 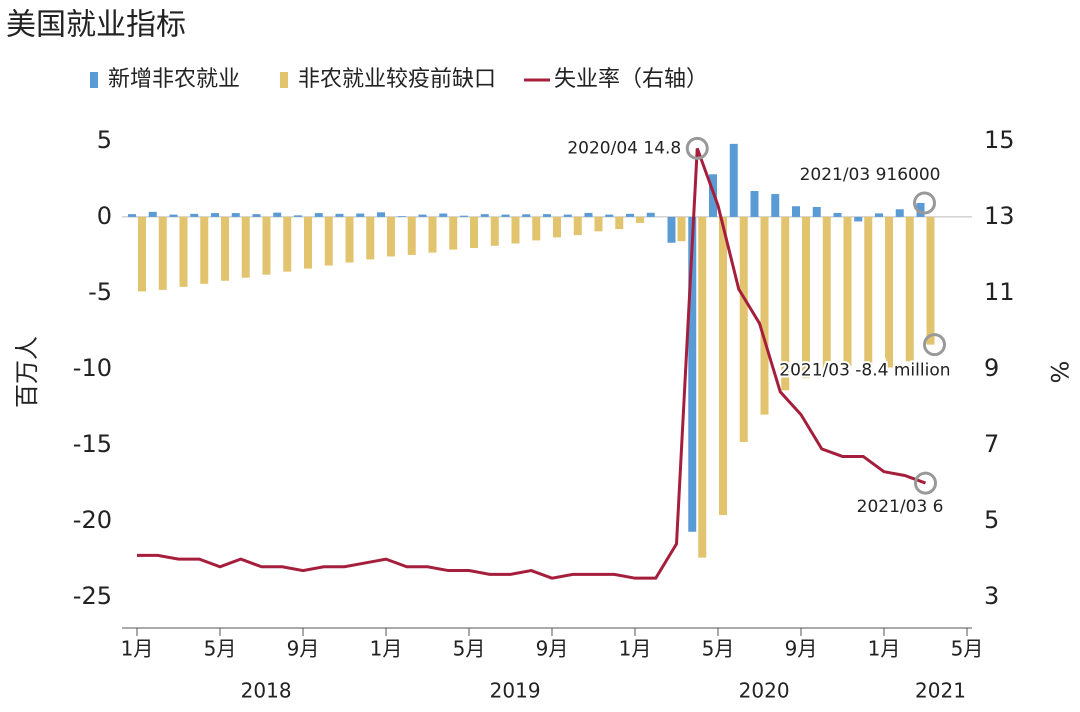 I want to click on y2-tick-label: 5, so click(x=991, y=520).